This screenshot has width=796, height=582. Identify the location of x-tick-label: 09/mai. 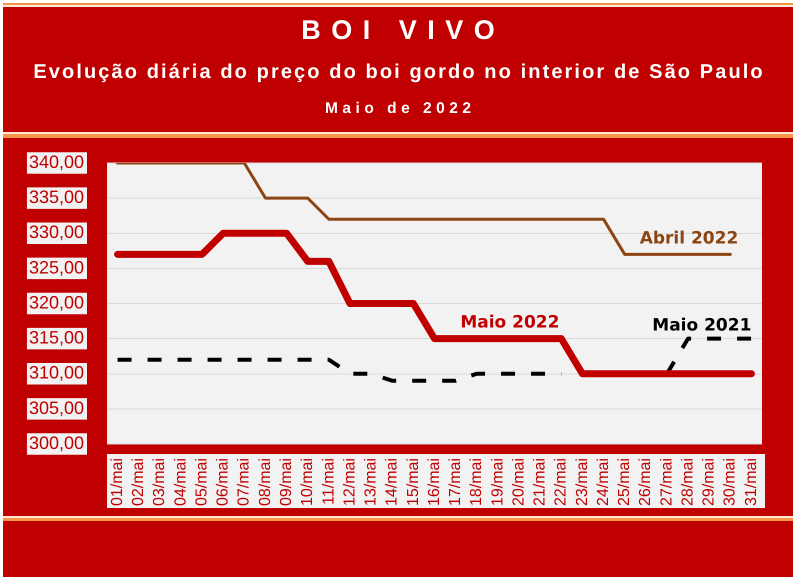
(287, 482).